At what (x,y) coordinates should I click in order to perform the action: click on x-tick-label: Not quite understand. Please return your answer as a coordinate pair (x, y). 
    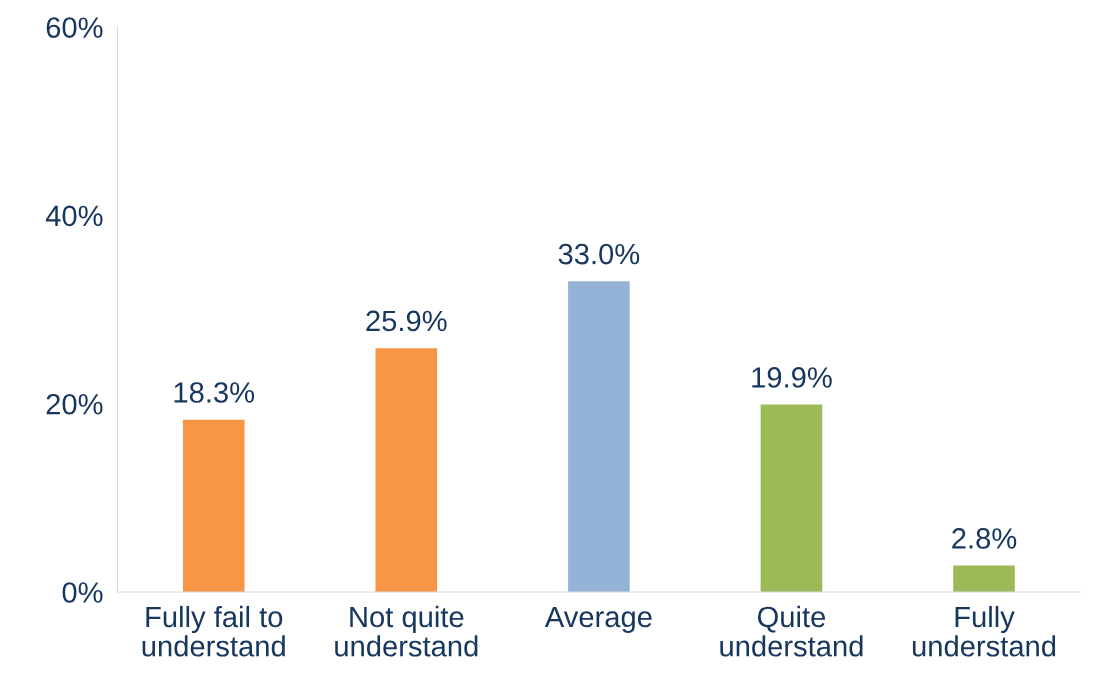
    Looking at the image, I should click on (406, 631).